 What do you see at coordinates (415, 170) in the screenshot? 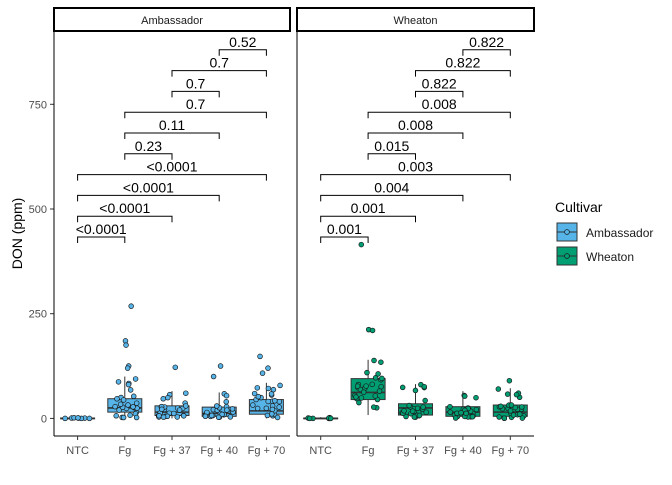
I see `comparison-bracket: 0.003` at bounding box center [415, 170].